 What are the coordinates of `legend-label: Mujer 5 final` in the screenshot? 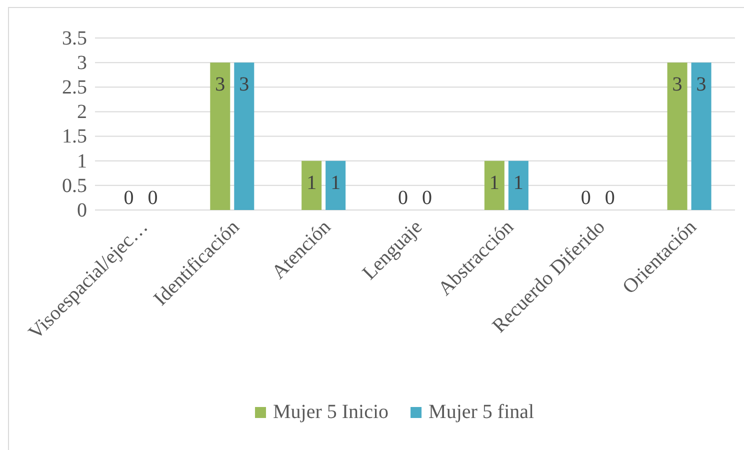 It's located at (481, 412).